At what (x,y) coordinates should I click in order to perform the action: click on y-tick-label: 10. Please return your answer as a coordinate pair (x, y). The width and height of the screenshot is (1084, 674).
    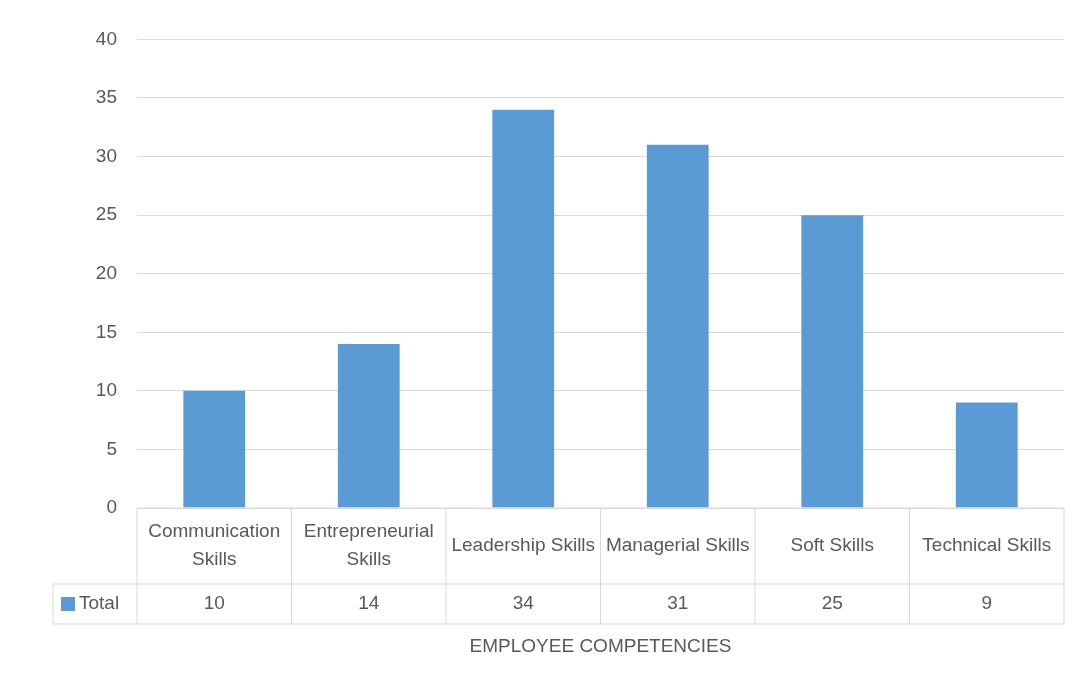
    Looking at the image, I should click on (106, 390).